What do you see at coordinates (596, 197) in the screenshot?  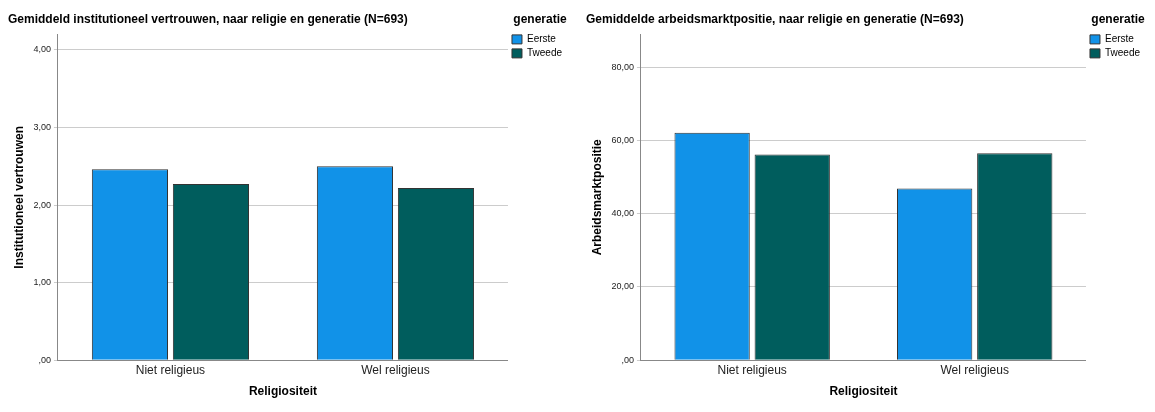 I see `y-axis-title: Arbeidsmarktpositie` at bounding box center [596, 197].